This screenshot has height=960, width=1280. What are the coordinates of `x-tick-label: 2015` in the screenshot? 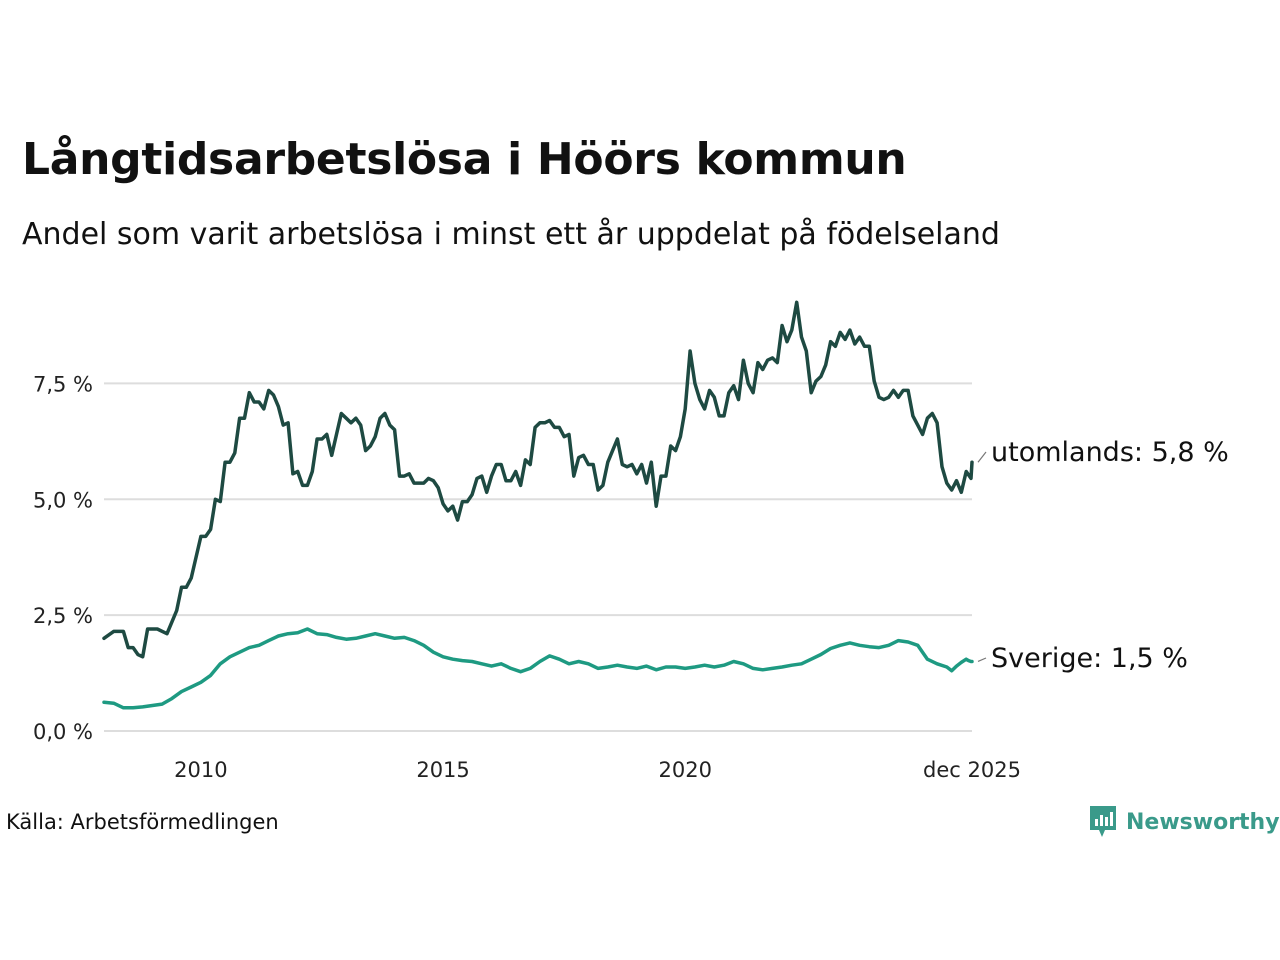 It's located at (442, 770).